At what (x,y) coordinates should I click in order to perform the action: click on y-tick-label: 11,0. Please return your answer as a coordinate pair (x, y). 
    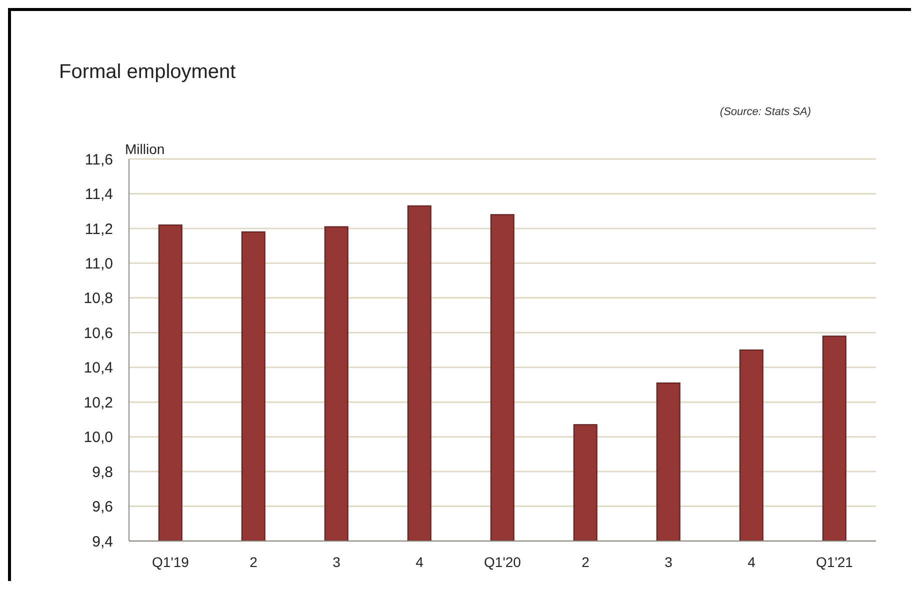
    Looking at the image, I should click on (98, 264).